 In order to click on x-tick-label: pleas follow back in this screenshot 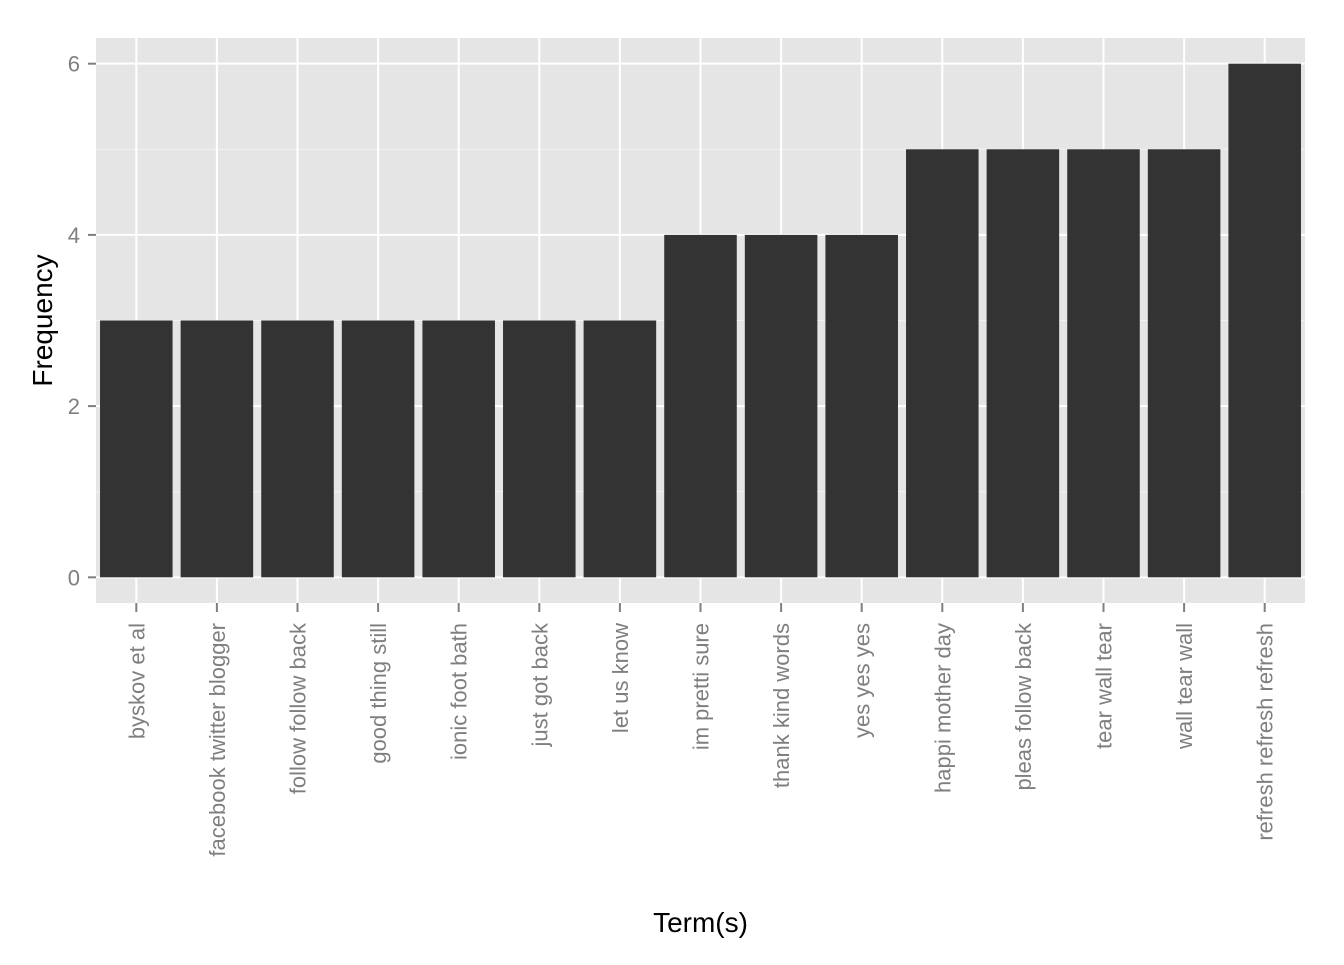, I will do `click(1023, 706)`.